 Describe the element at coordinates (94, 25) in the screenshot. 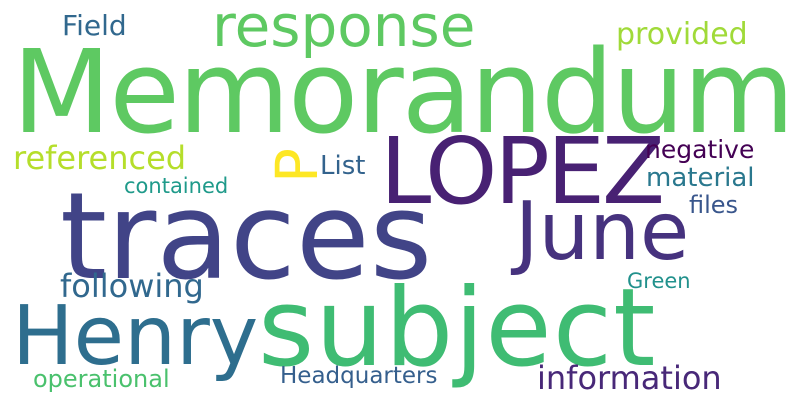

I see `word-field: Field` at that location.